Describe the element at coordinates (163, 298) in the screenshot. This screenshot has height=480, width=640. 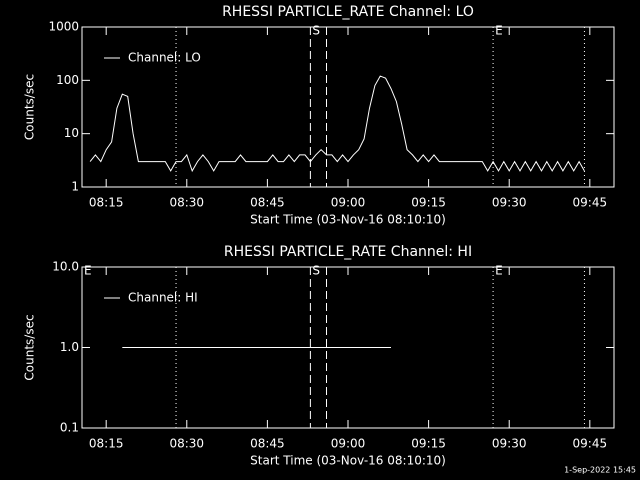
I see `legend-label: Channel: HI` at that location.